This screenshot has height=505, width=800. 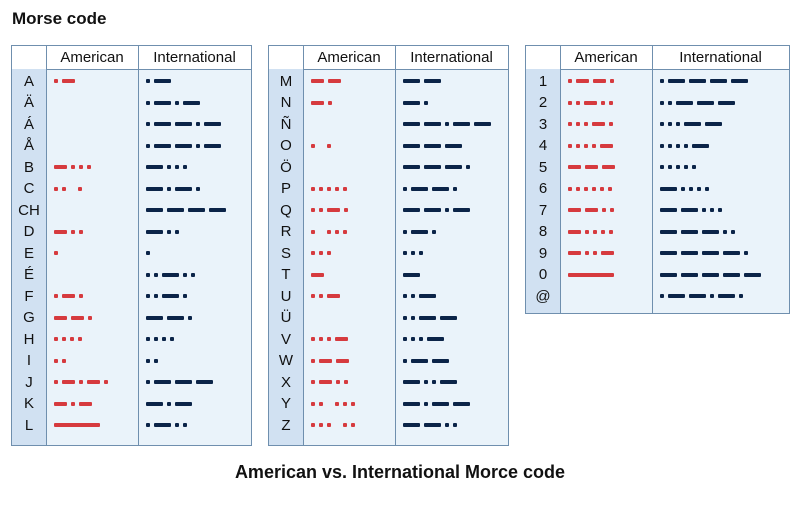 I want to click on morse-row: S, so click(x=388, y=254).